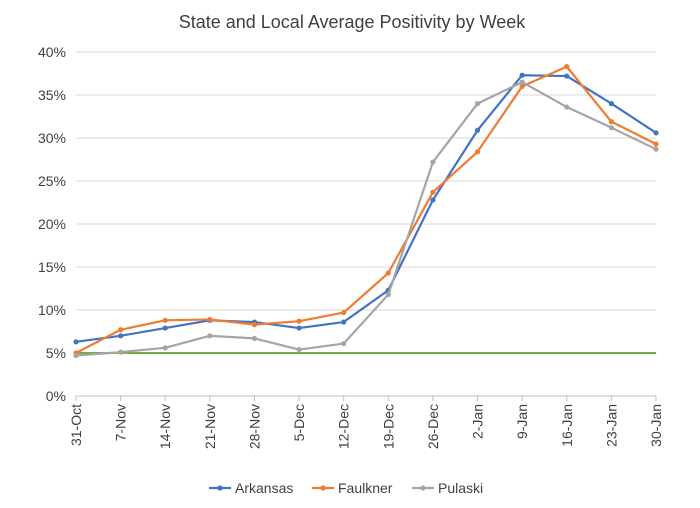  Describe the element at coordinates (254, 426) in the screenshot. I see `x-tick-label: 28-Nov` at that location.